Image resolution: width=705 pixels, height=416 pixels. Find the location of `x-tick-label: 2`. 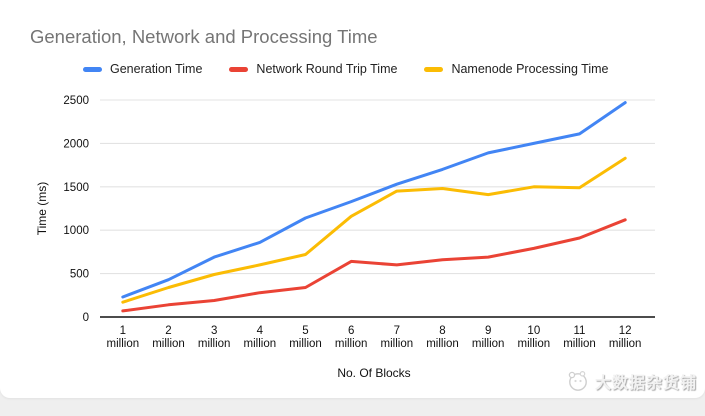

x-tick-label: 2 is located at coordinates (168, 331).